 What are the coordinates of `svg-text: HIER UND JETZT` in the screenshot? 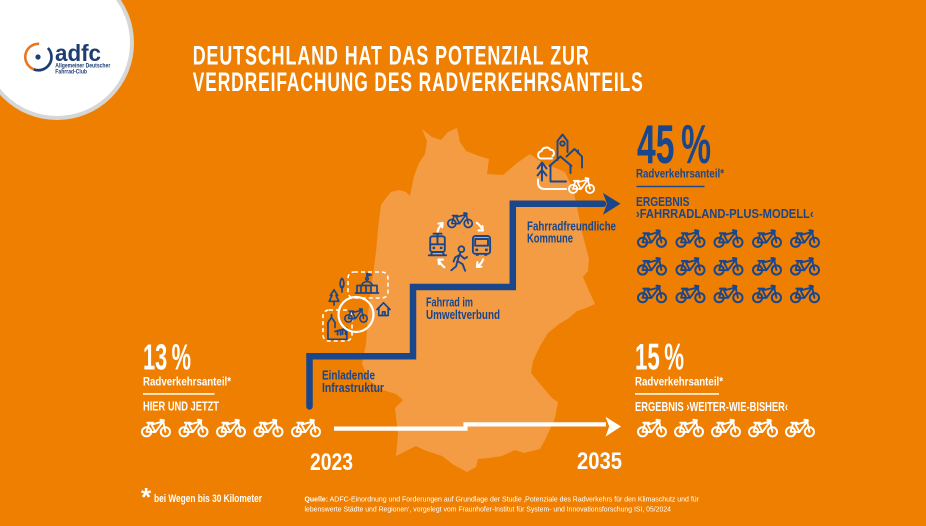 It's located at (181, 407).